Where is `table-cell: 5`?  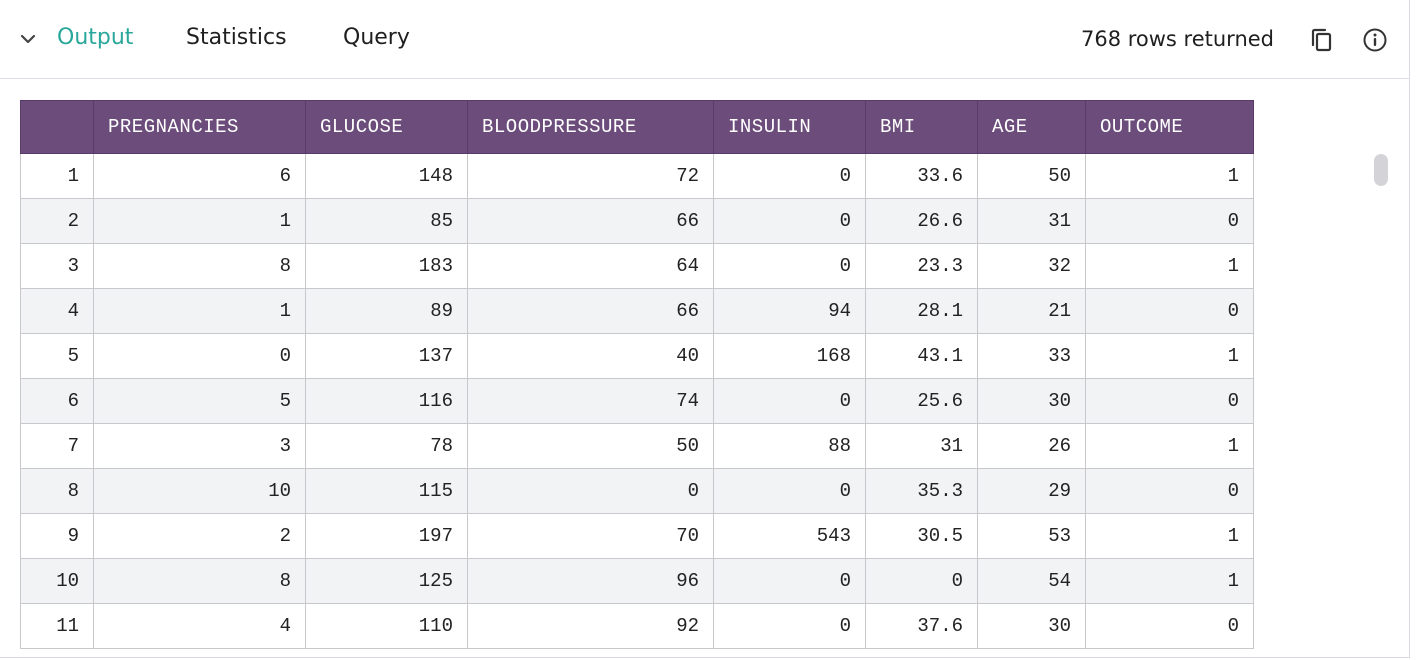 table-cell: 5 is located at coordinates (199, 401).